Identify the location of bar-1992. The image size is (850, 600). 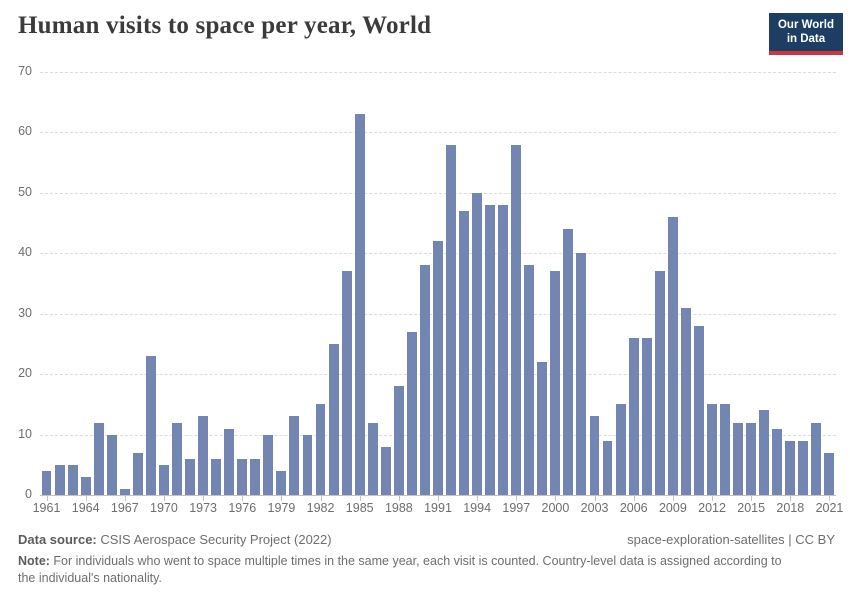
(451, 319).